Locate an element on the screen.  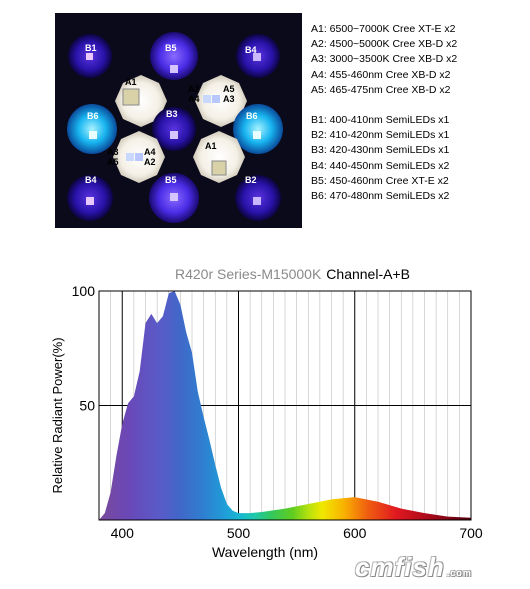
watermark-text: cmfish is located at coordinates (400, 567).